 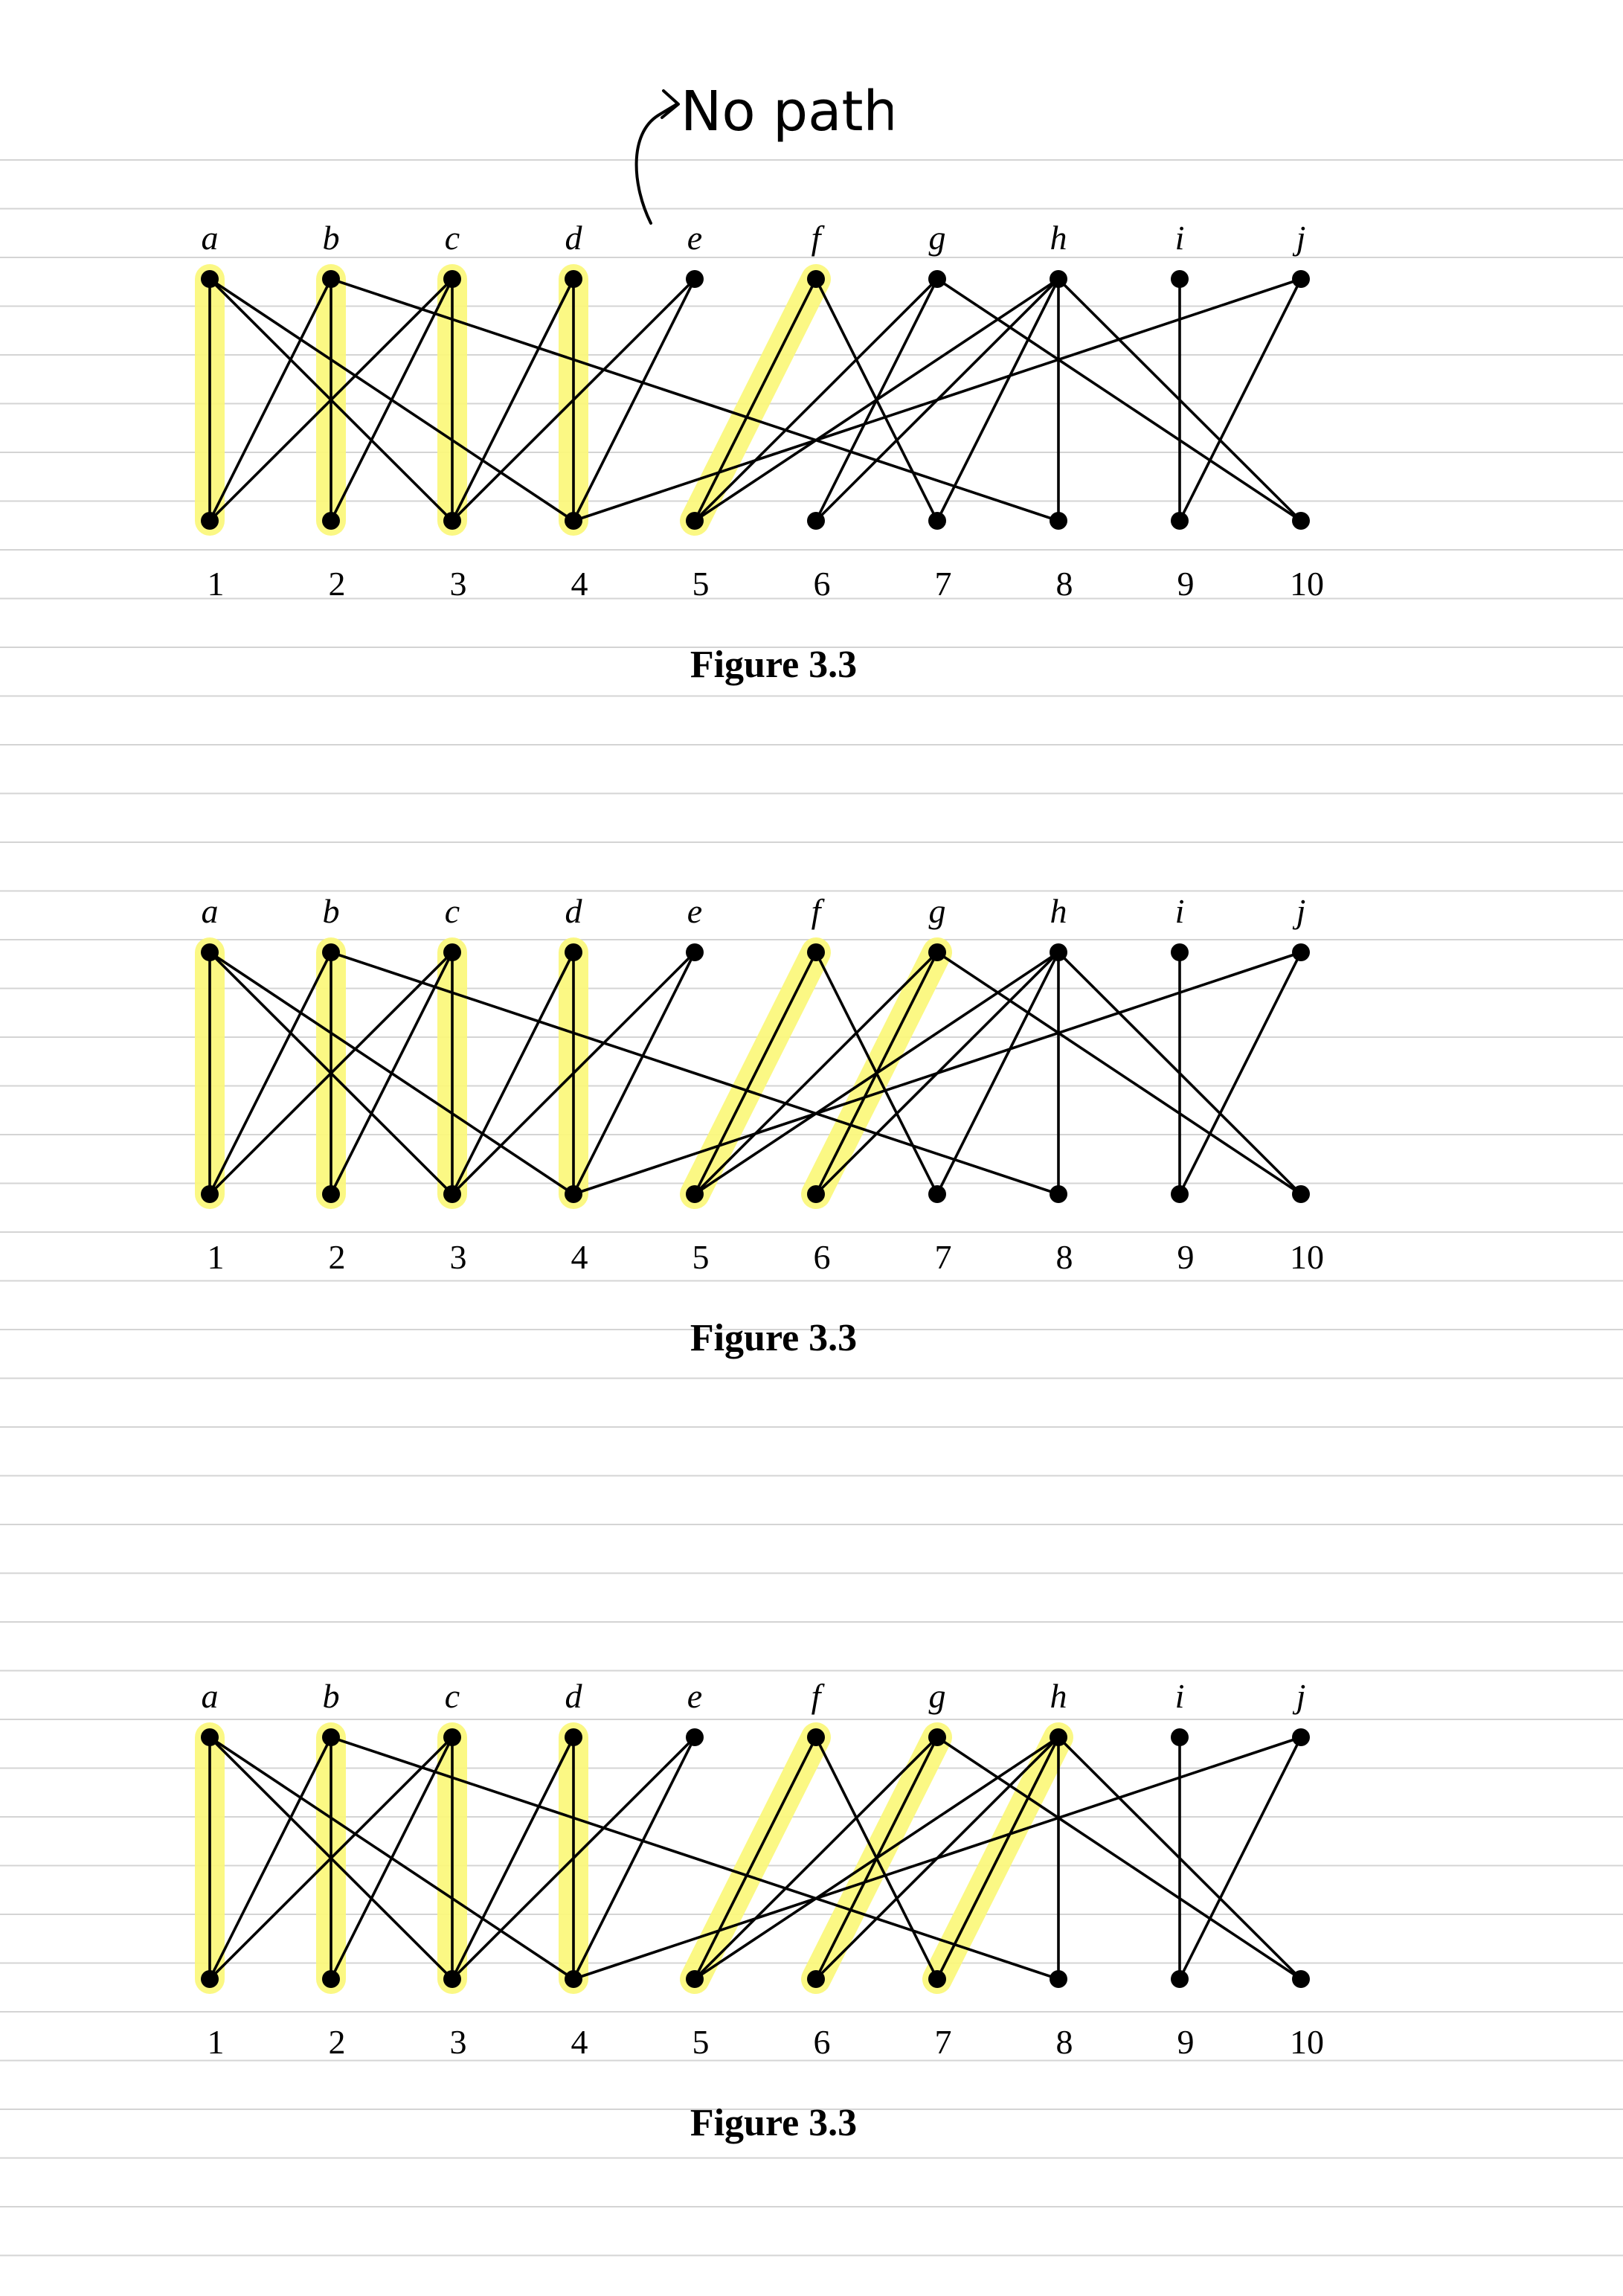 What do you see at coordinates (787, 112) in the screenshot?
I see `annotation-text: No path` at bounding box center [787, 112].